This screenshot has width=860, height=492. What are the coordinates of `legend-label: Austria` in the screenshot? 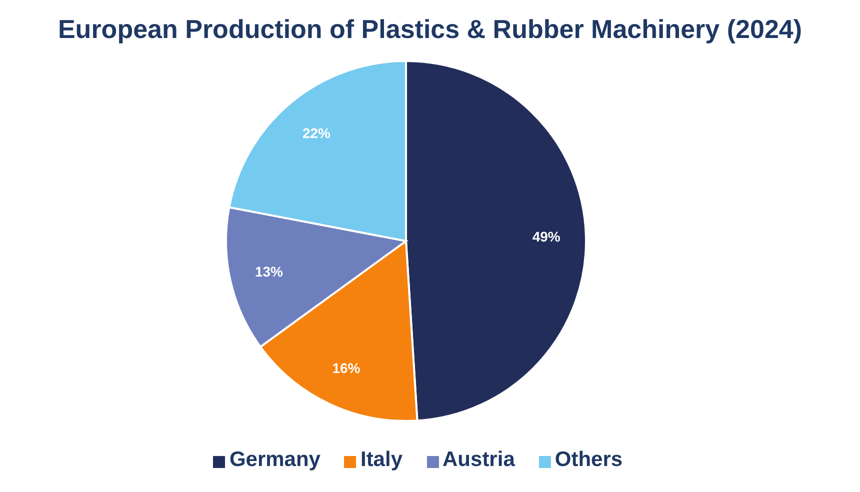 It's located at (478, 459).